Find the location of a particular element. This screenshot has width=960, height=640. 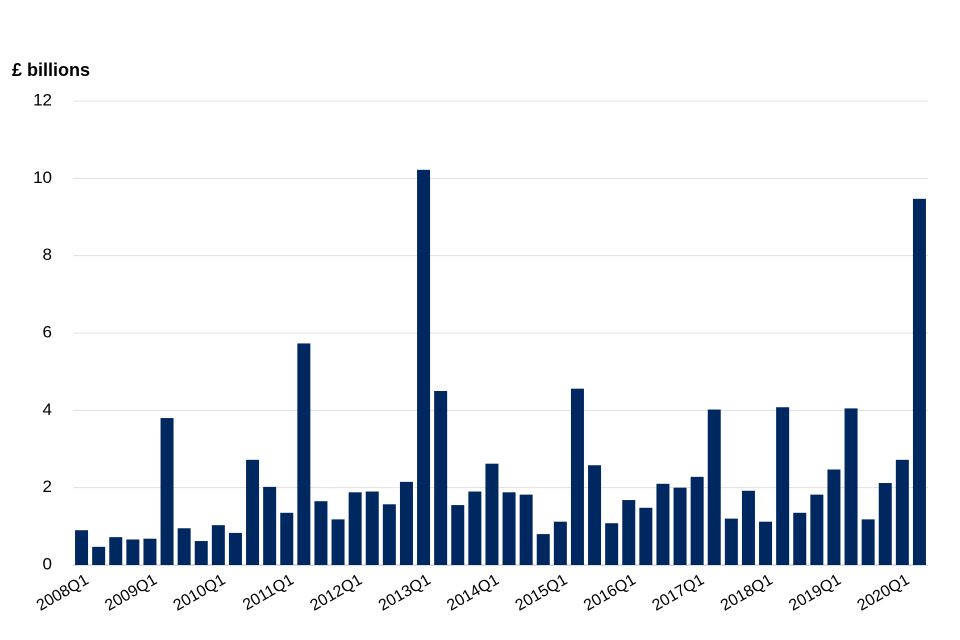

x-tick-label: 2016Q1 is located at coordinates (610, 592).